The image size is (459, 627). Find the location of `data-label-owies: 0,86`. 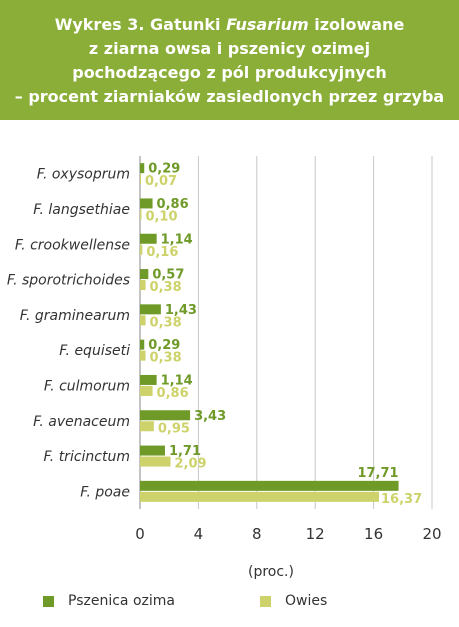

data-label-owies: 0,86 is located at coordinates (173, 393).